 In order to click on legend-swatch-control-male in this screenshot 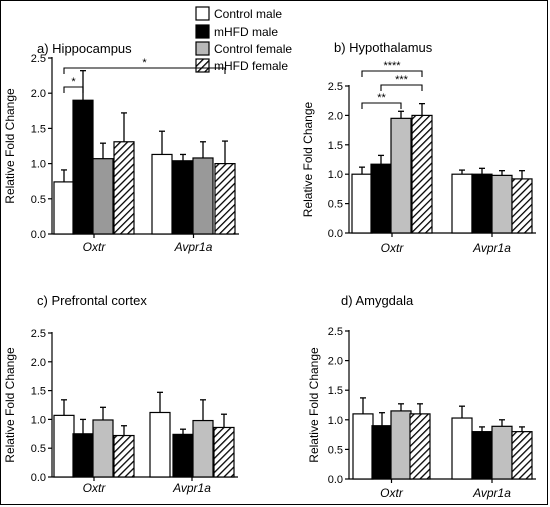, I will do `click(202, 13)`.